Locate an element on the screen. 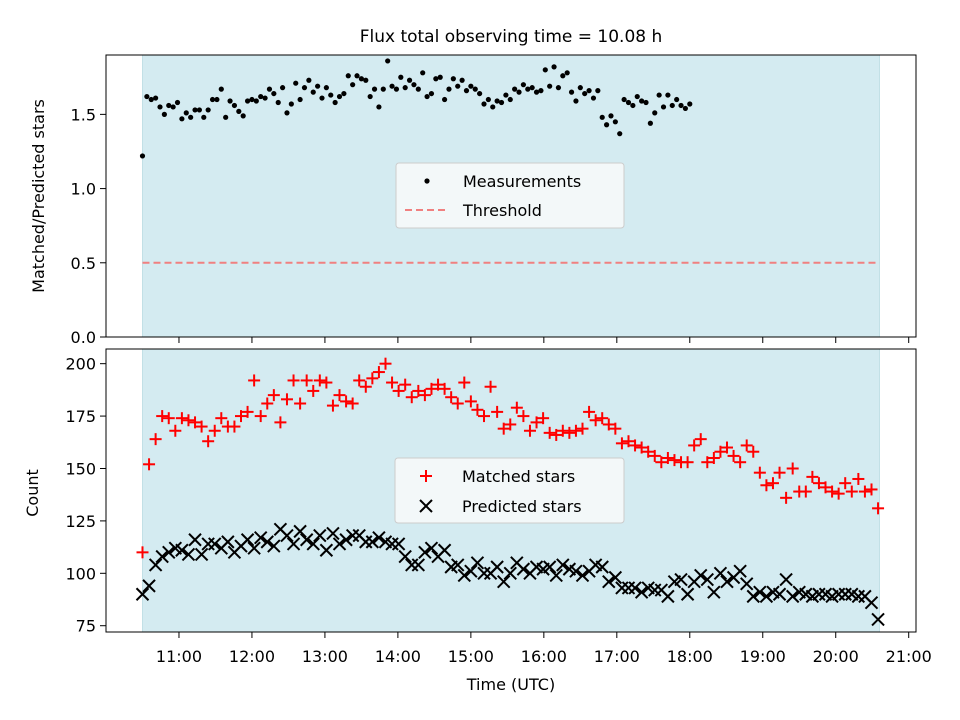  legend-matched-marker is located at coordinates (426, 476).